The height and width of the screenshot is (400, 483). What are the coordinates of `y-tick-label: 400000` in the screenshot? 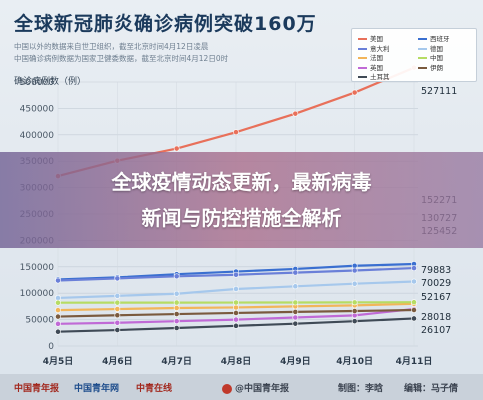 It's located at (37, 136).